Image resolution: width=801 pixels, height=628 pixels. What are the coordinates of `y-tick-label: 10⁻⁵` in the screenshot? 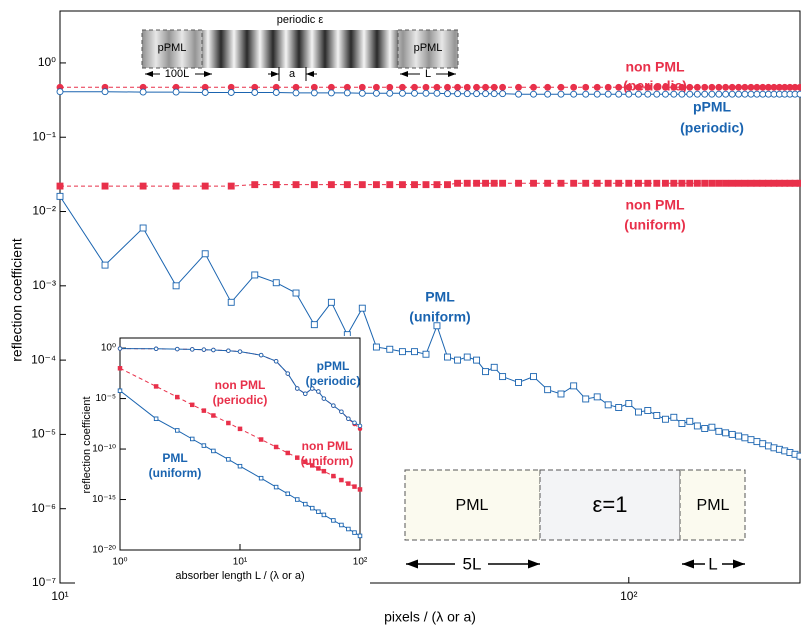 It's located at (105, 398).